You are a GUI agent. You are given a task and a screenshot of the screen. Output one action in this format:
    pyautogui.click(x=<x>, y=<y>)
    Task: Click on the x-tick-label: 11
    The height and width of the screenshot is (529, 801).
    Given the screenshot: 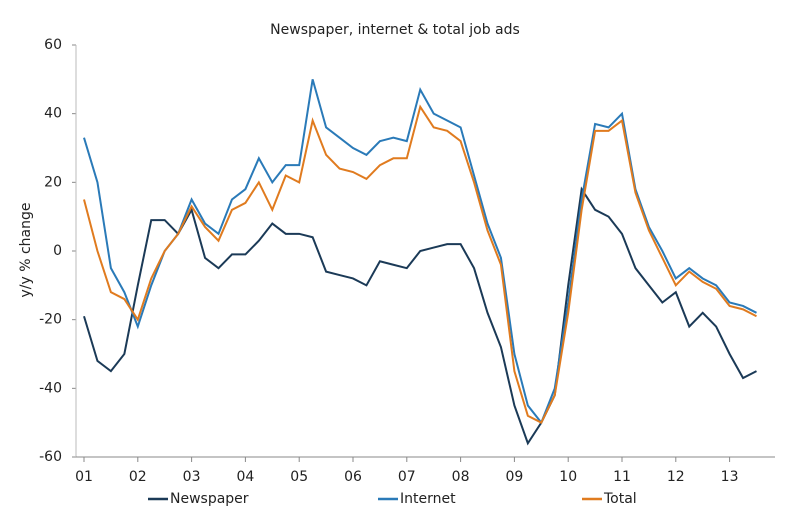 What is the action you would take?
    pyautogui.click(x=622, y=477)
    